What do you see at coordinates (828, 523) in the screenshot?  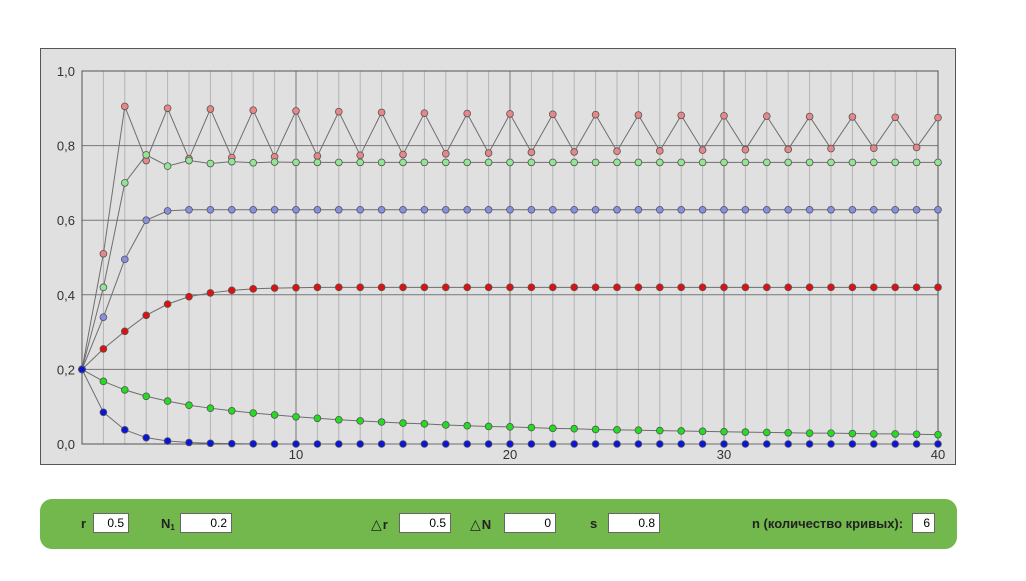 I see `n-curves-label: n (количество кривых):` at bounding box center [828, 523].